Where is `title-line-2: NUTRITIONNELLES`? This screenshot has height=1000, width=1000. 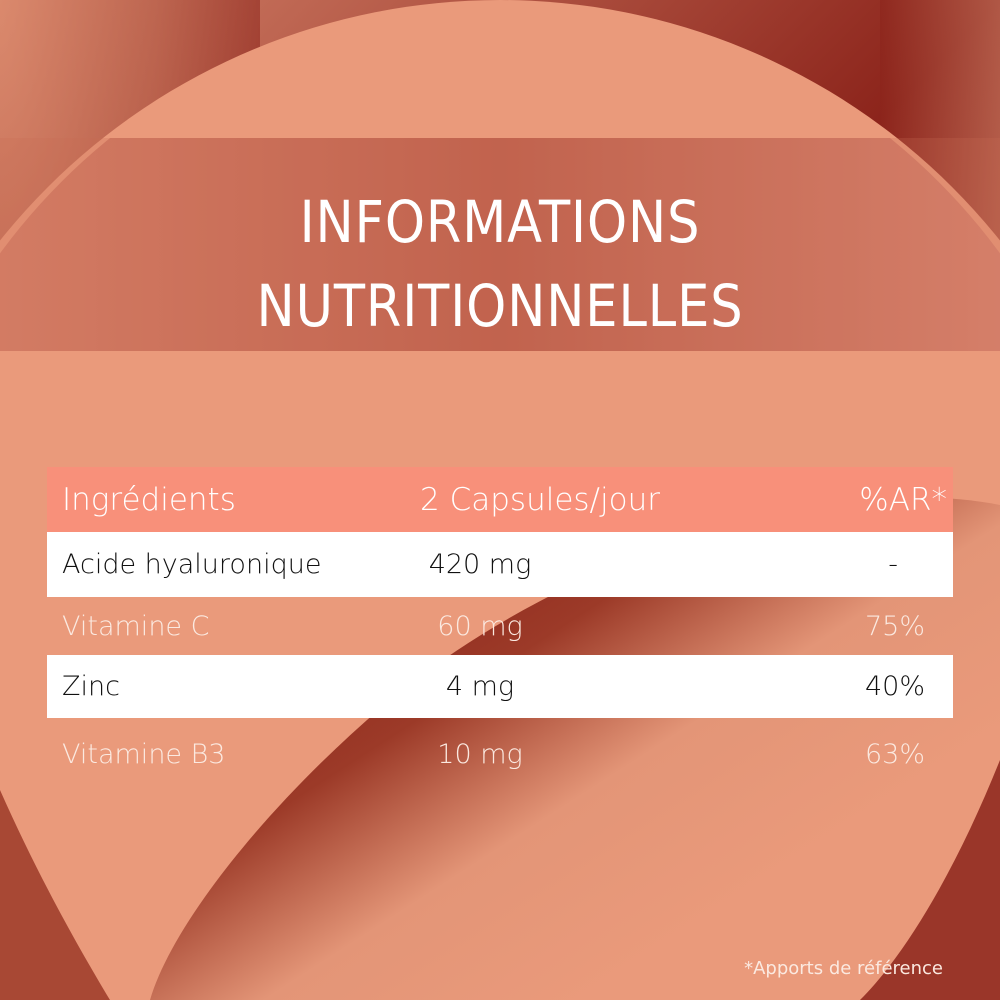 title-line-2: NUTRITIONNELLES is located at coordinates (500, 306).